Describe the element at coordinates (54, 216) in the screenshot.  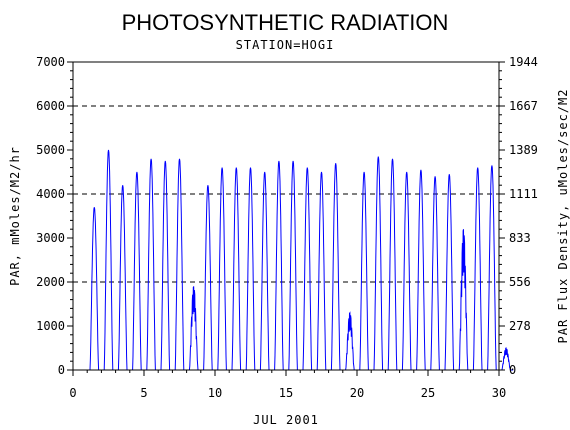
I see `y-axis-left: 0 1000 2000 3000 4000 5000 6000 7000` at that location.